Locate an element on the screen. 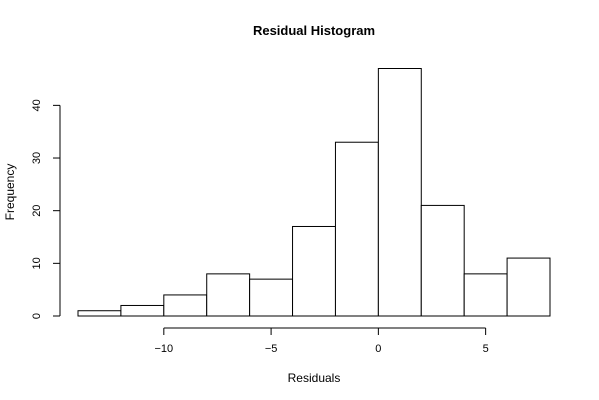 The image size is (599, 400). y-axis: 0 10 20 30 40 is located at coordinates (46, 209).